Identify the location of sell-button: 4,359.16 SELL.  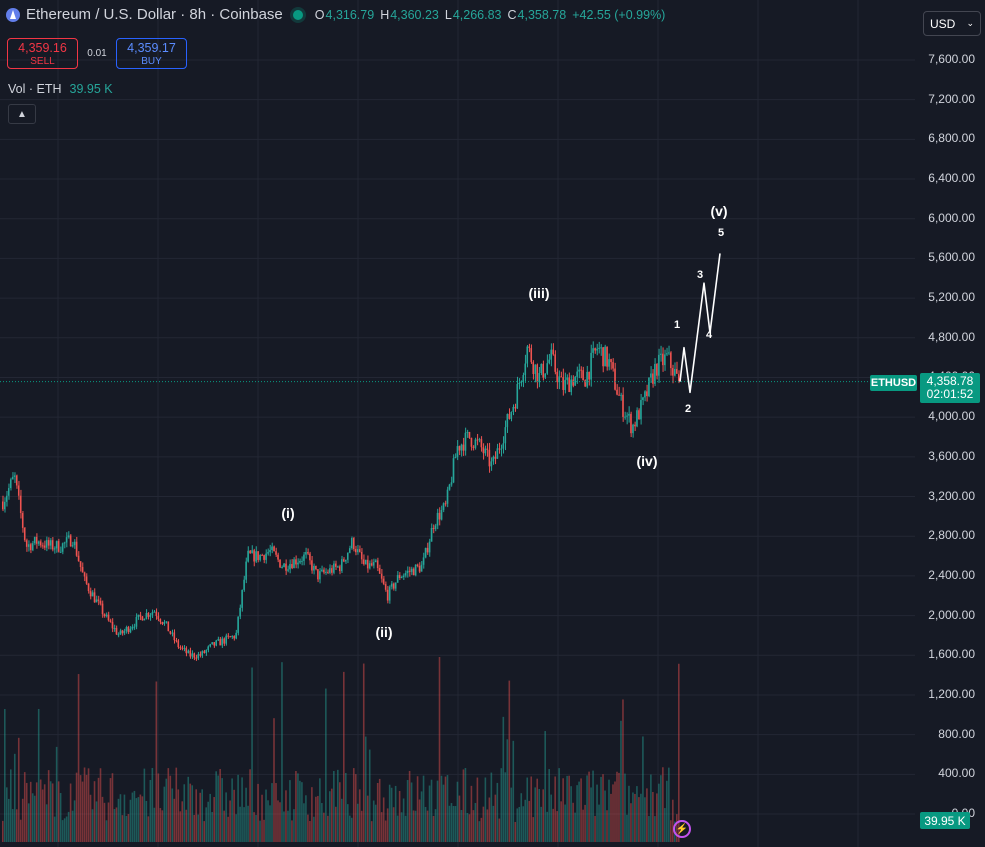
(42, 53).